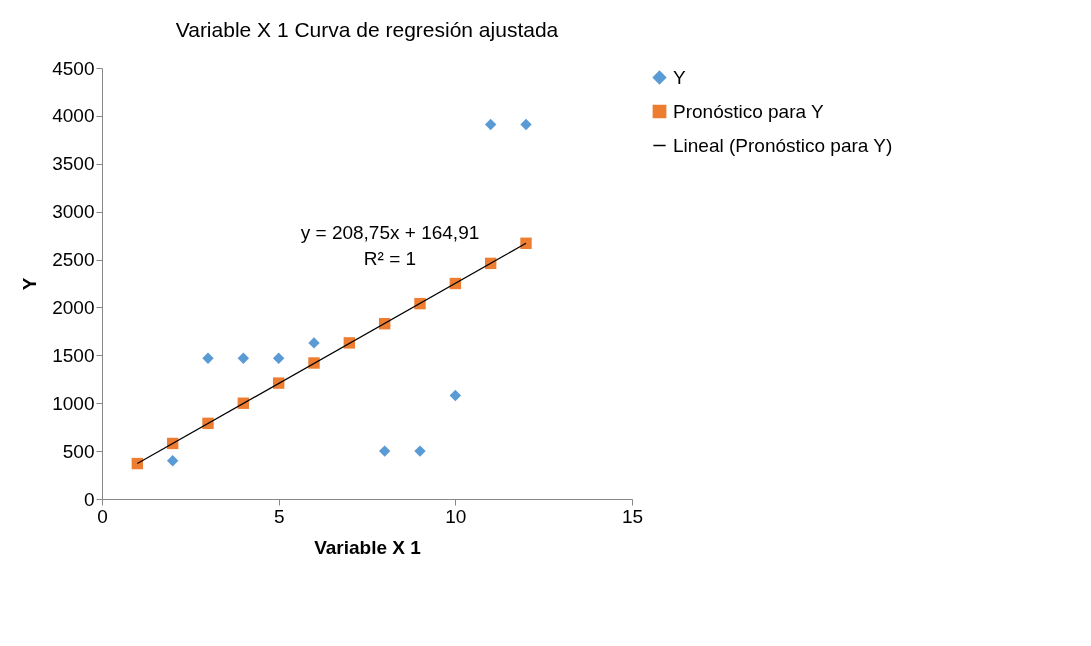  What do you see at coordinates (679, 77) in the screenshot?
I see `legend-label: Y` at bounding box center [679, 77].